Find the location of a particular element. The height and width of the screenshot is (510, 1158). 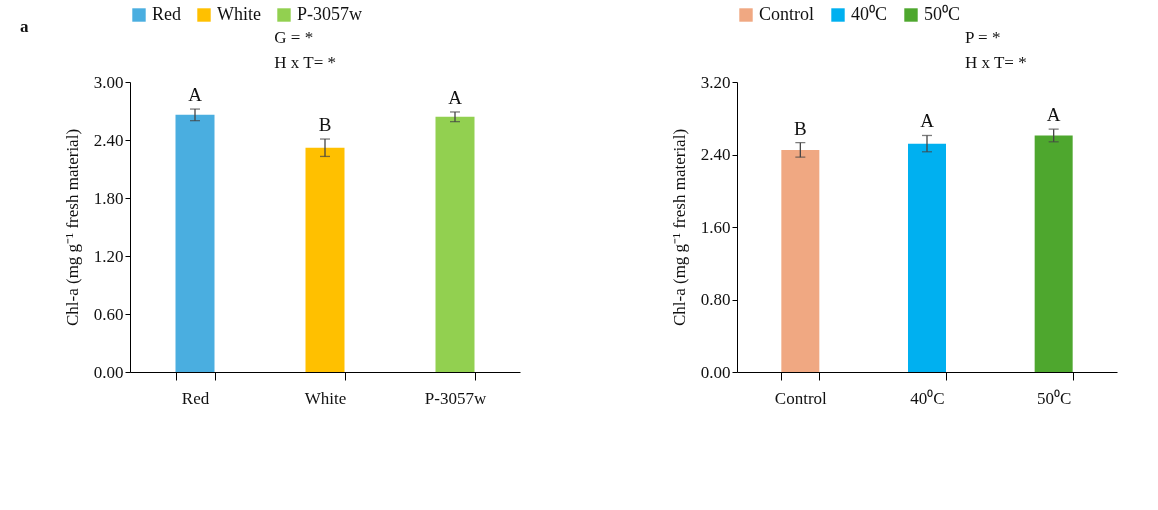

text: G = * is located at coordinates (294, 37).